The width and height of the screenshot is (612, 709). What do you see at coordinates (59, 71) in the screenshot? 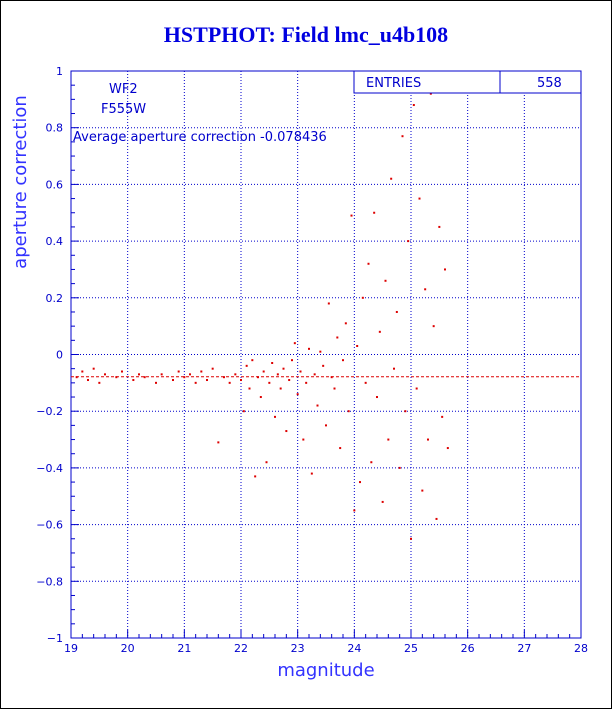
I see `y-tick-label: 1` at bounding box center [59, 71].